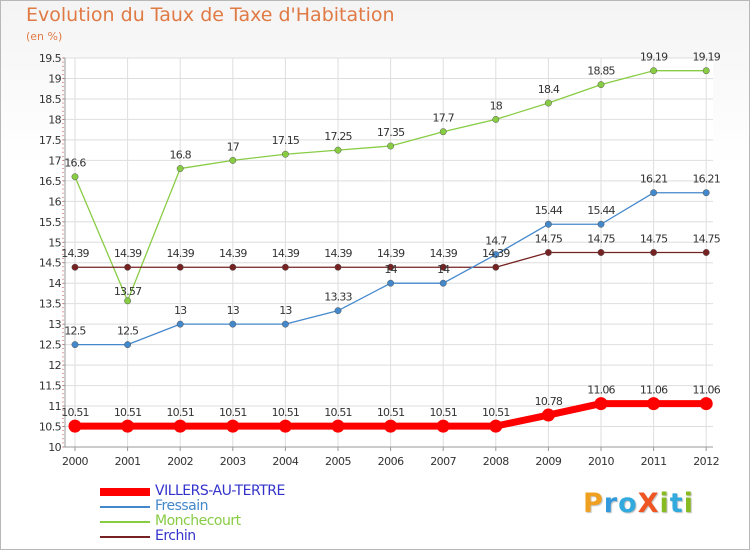 The height and width of the screenshot is (550, 750). What do you see at coordinates (628, 503) in the screenshot?
I see `logo-letter: o` at bounding box center [628, 503].